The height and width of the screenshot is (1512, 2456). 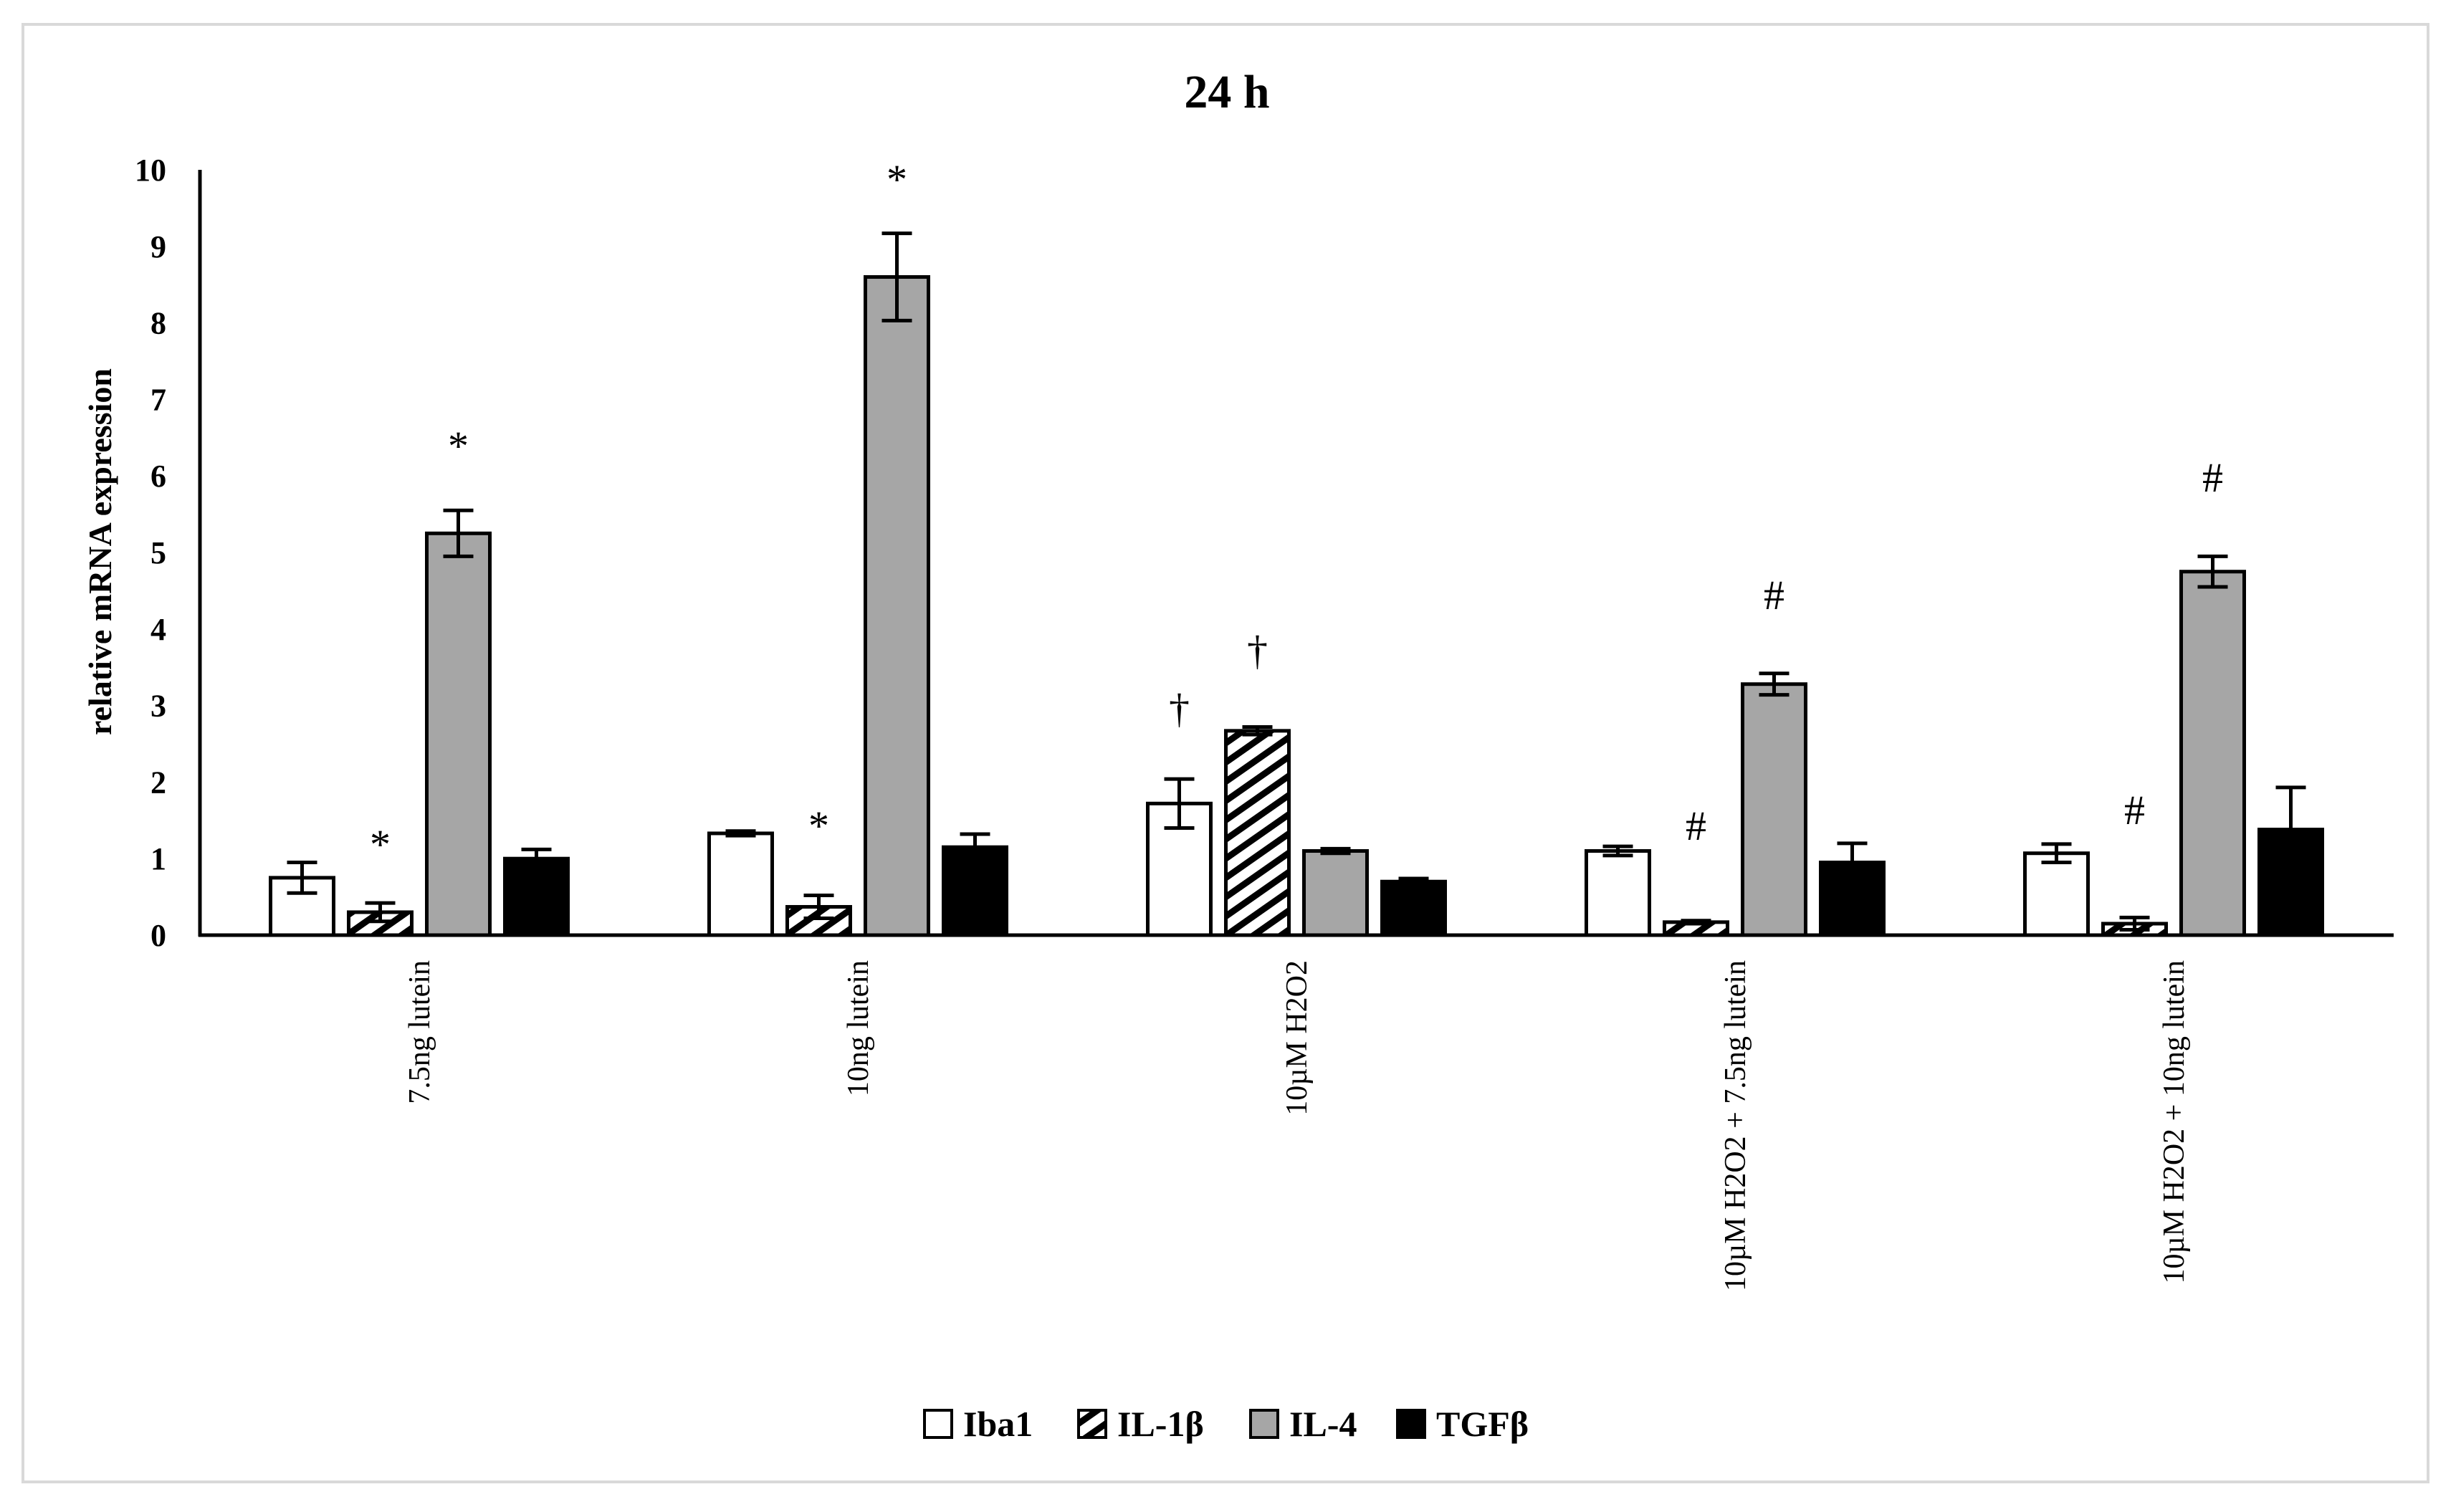 What do you see at coordinates (998, 1424) in the screenshot?
I see `legend-label: Iba1` at bounding box center [998, 1424].